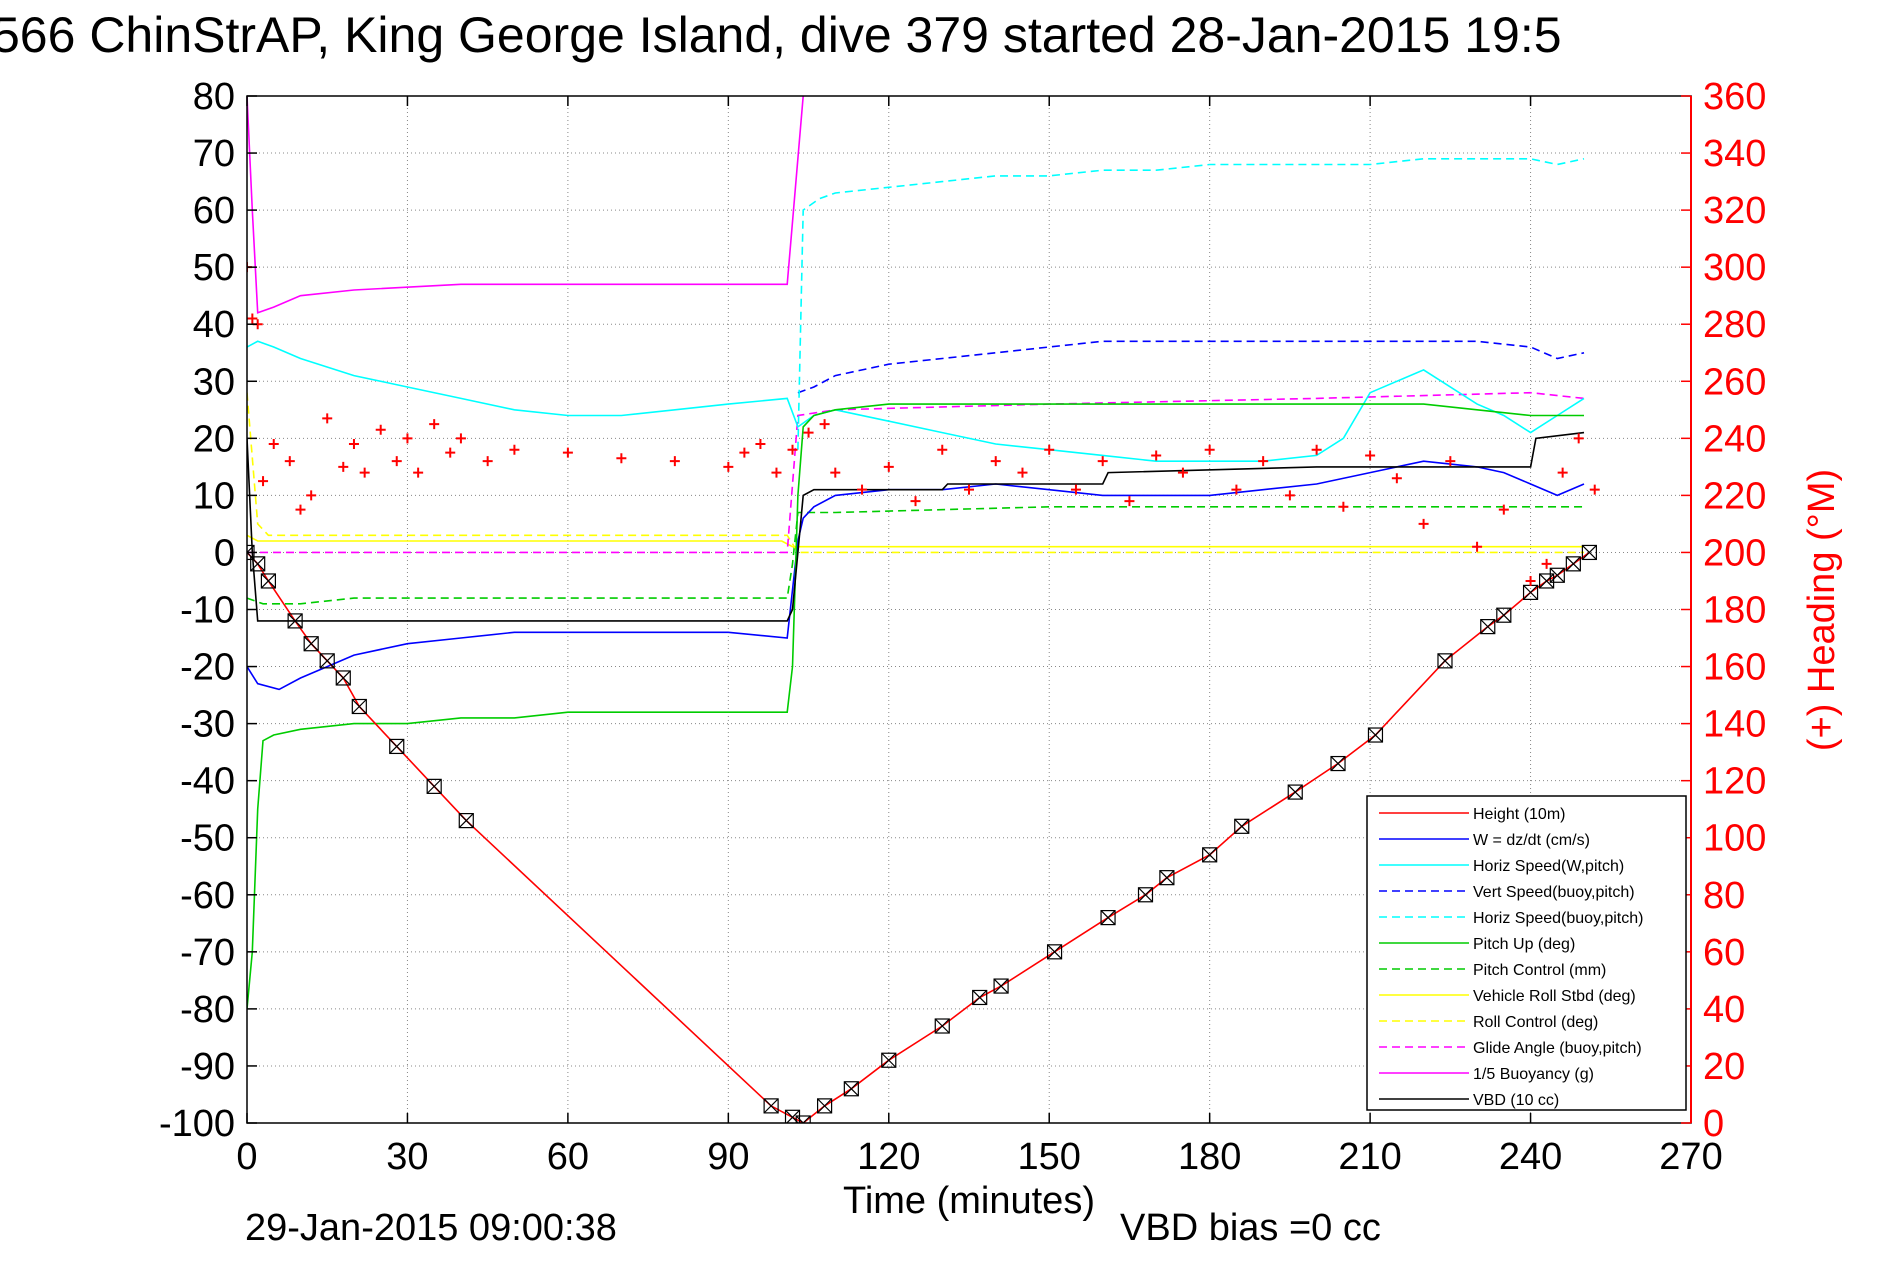  I want to click on y-tick-label: 70, so click(214, 154).